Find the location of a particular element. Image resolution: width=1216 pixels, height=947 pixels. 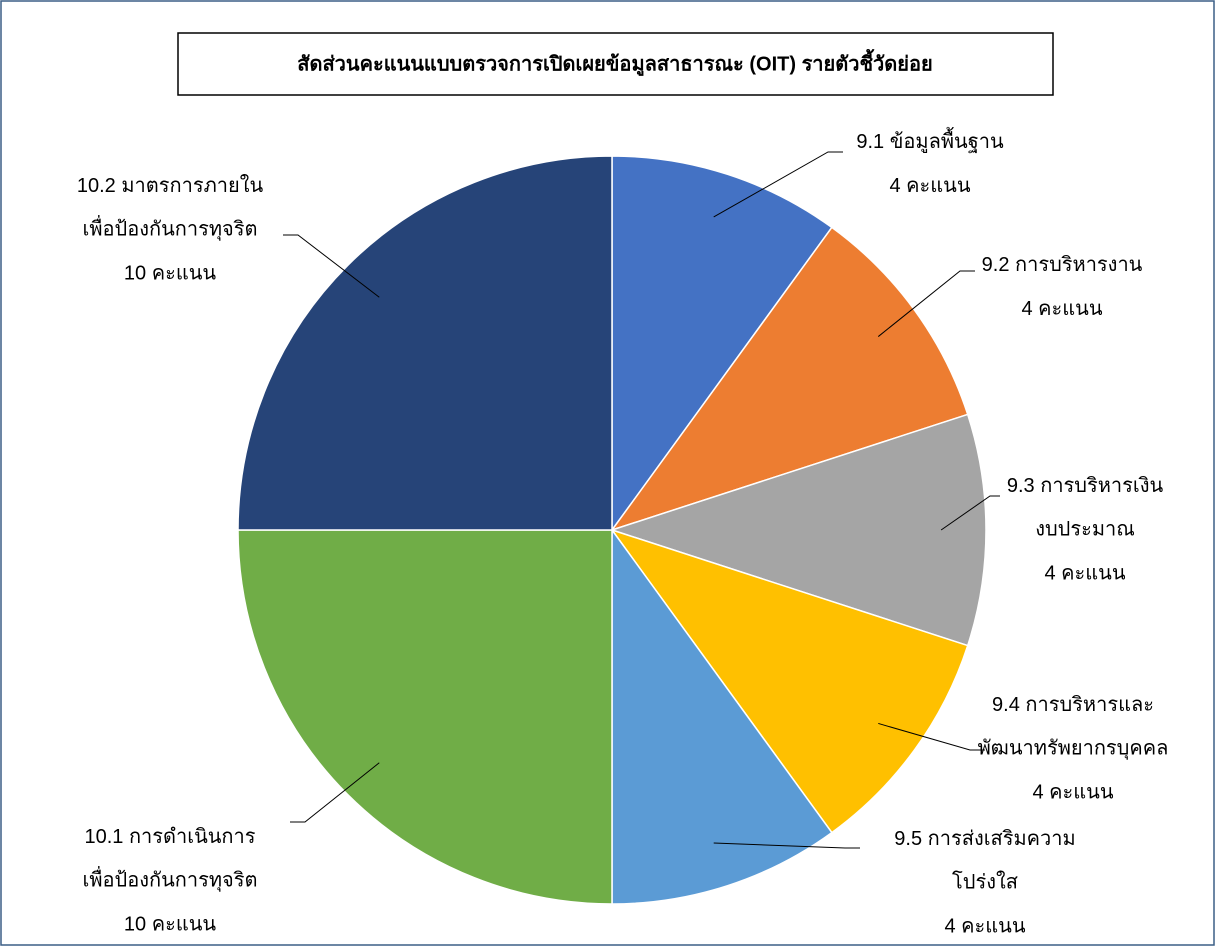

category-label: 10.1 การดำเนินการเพื่อป้องกันการทุจริต is located at coordinates (170, 859).